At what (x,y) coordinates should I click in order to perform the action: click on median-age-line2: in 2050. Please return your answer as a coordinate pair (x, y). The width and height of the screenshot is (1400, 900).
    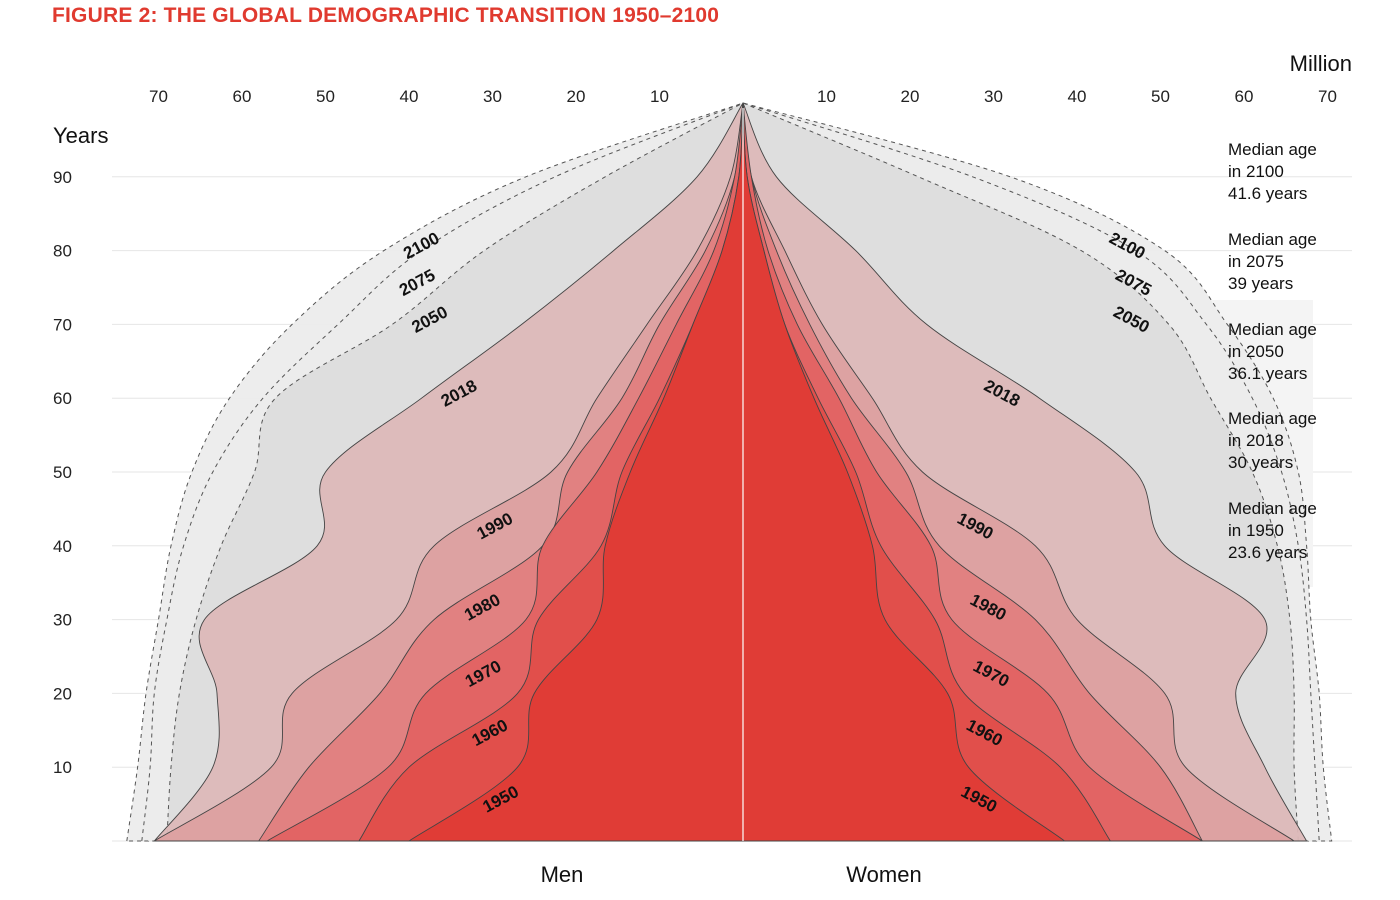
    Looking at the image, I should click on (1256, 351).